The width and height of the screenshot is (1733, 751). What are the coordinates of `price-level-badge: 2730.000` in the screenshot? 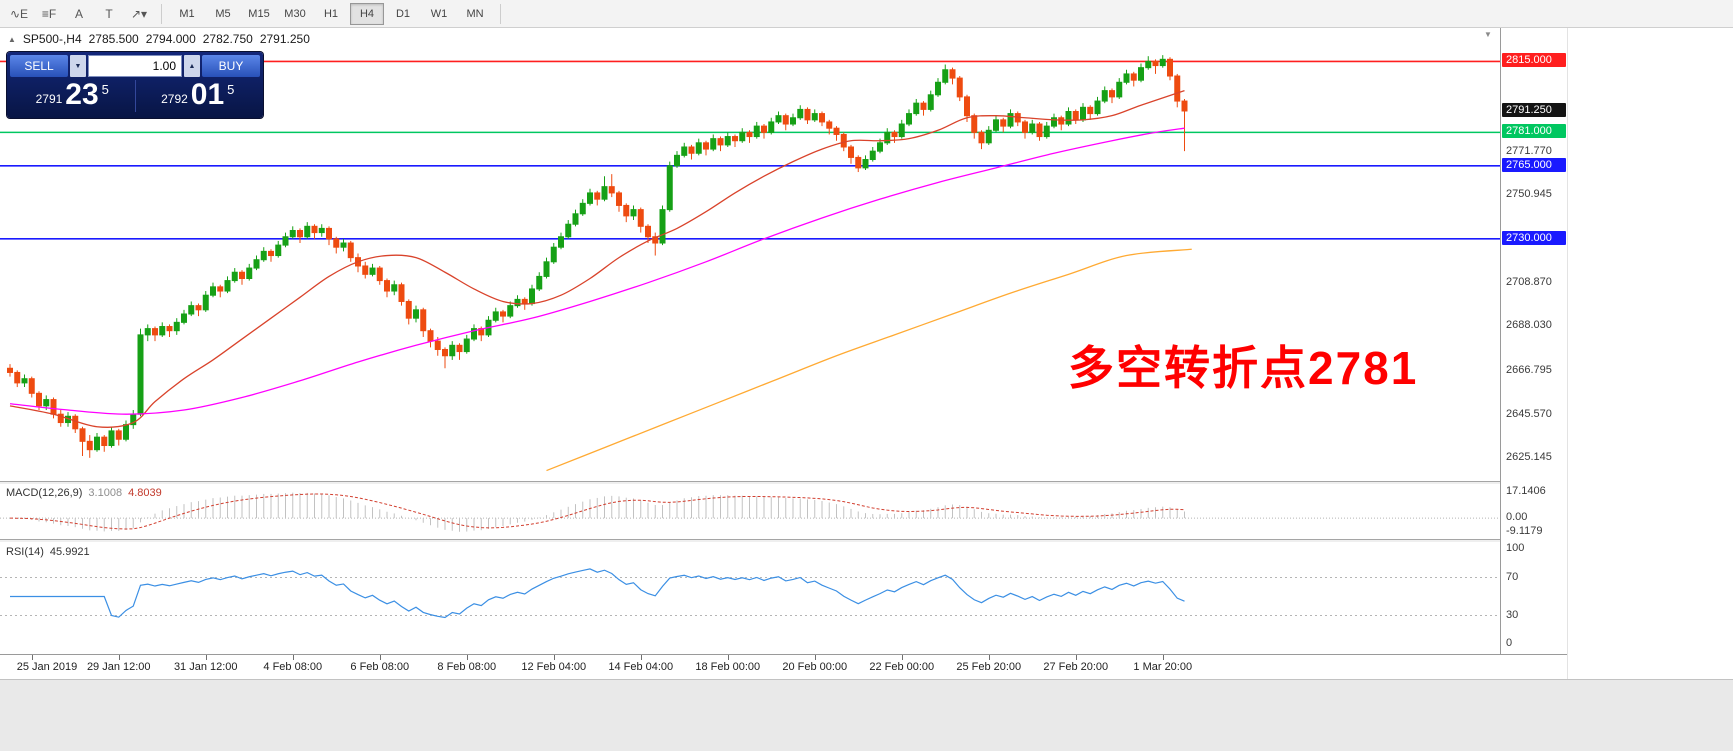 It's located at (1534, 237).